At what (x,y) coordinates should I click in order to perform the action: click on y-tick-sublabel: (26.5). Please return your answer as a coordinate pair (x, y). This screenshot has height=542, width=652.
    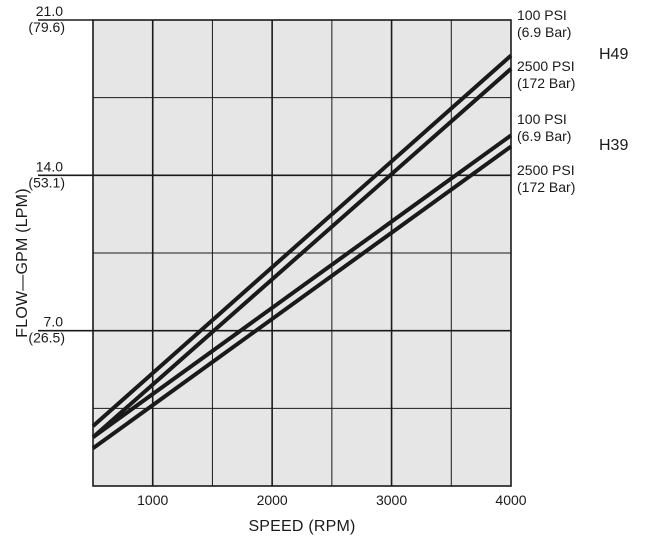
    Looking at the image, I should click on (46, 338).